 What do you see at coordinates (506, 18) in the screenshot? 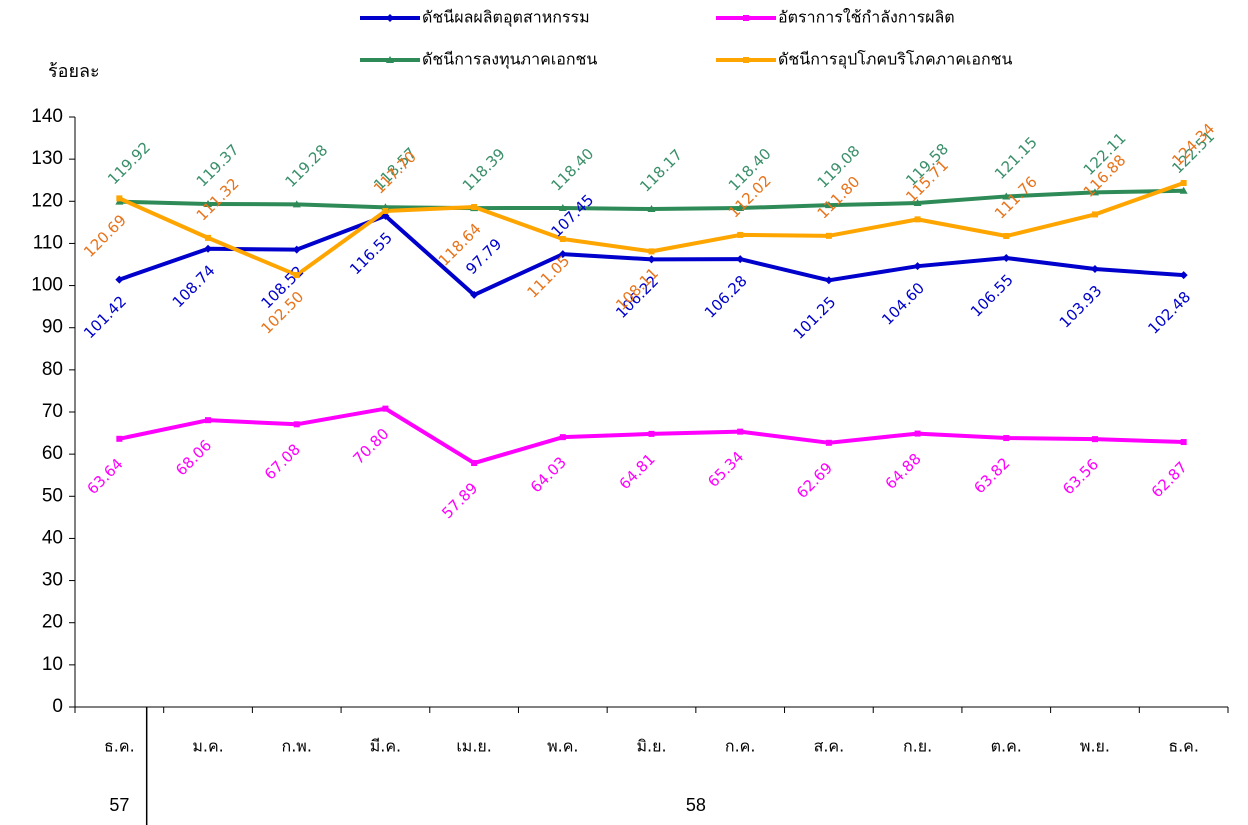
I see `legend-label: ดัชนีผลผลิตอุตสาหกรรม` at bounding box center [506, 18].